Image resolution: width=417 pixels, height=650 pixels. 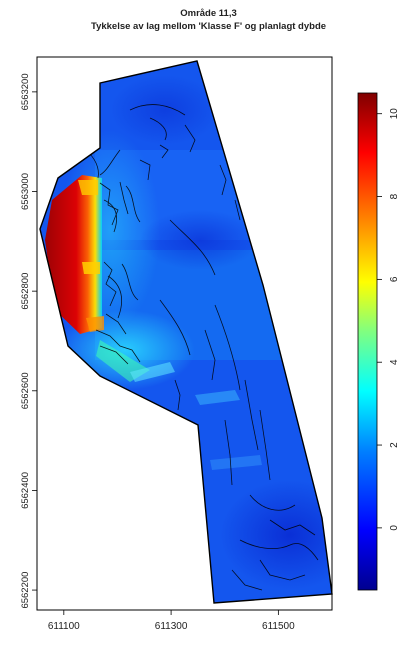 What do you see at coordinates (367, 341) in the screenshot?
I see `colorbar` at bounding box center [367, 341].